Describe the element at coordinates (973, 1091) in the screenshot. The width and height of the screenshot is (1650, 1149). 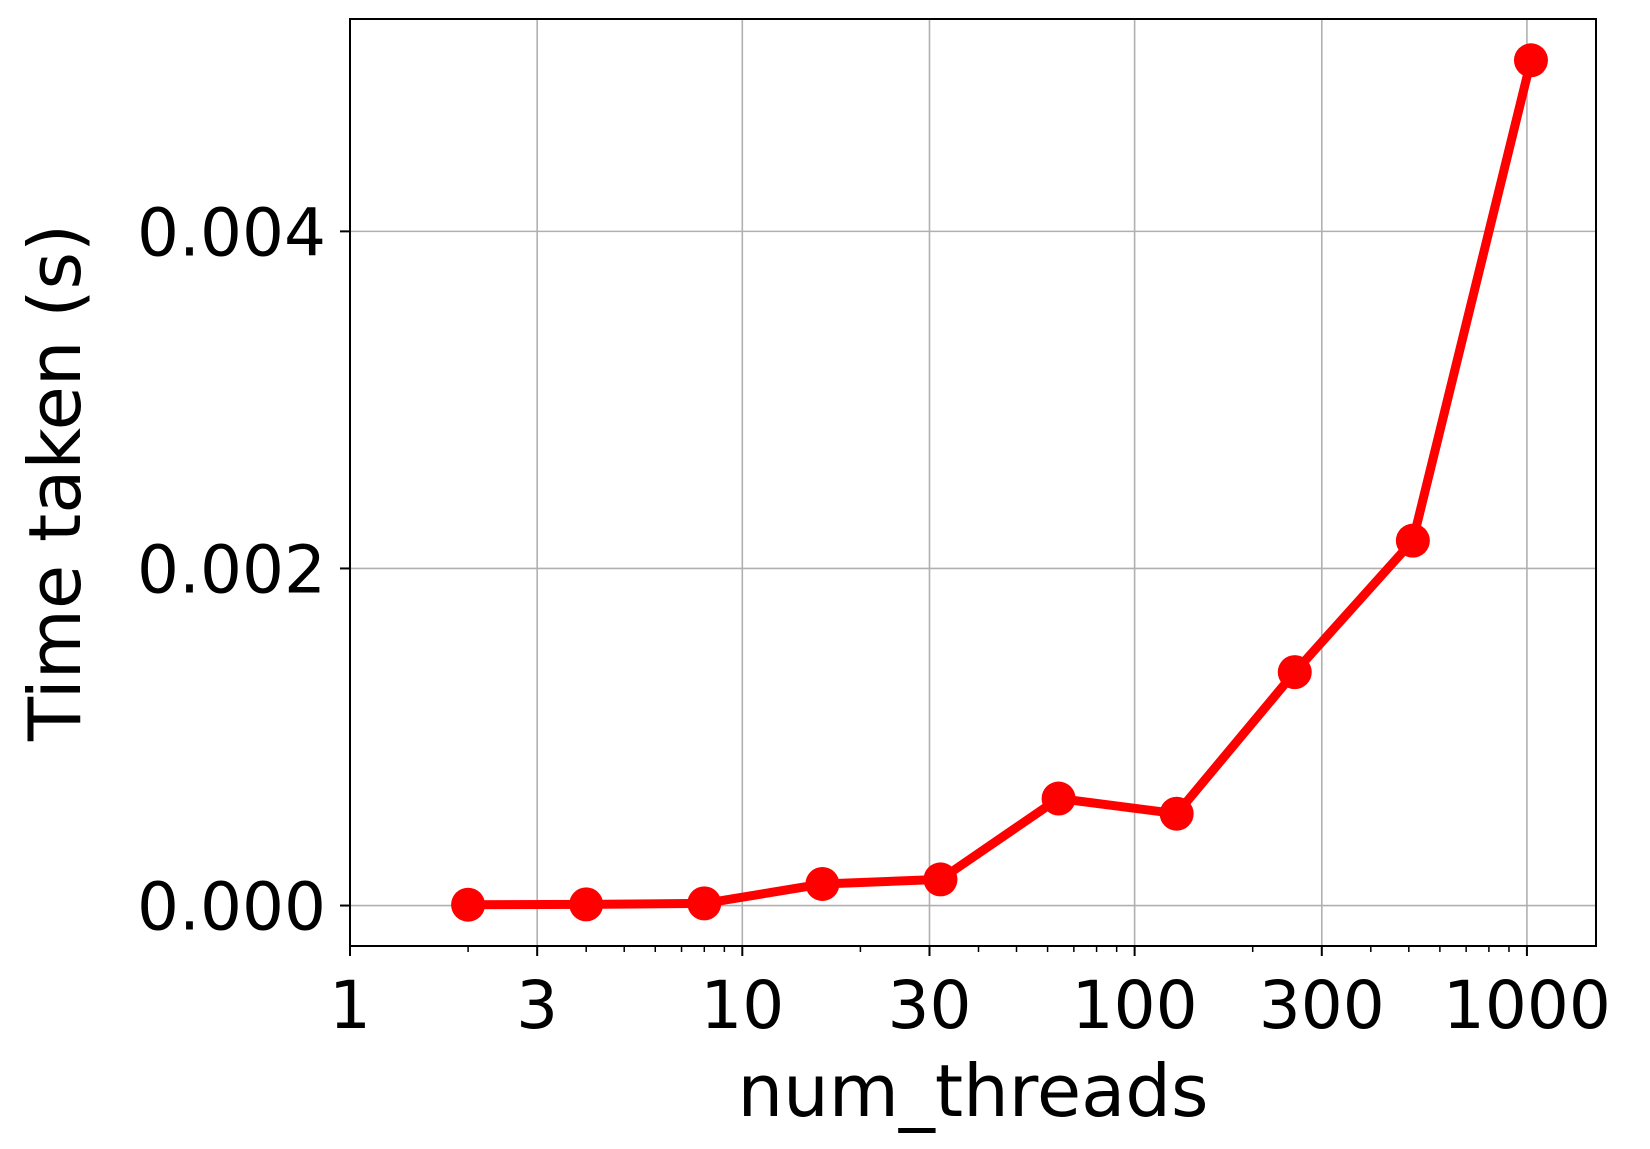
I see `x-axis-label: num_threads` at that location.